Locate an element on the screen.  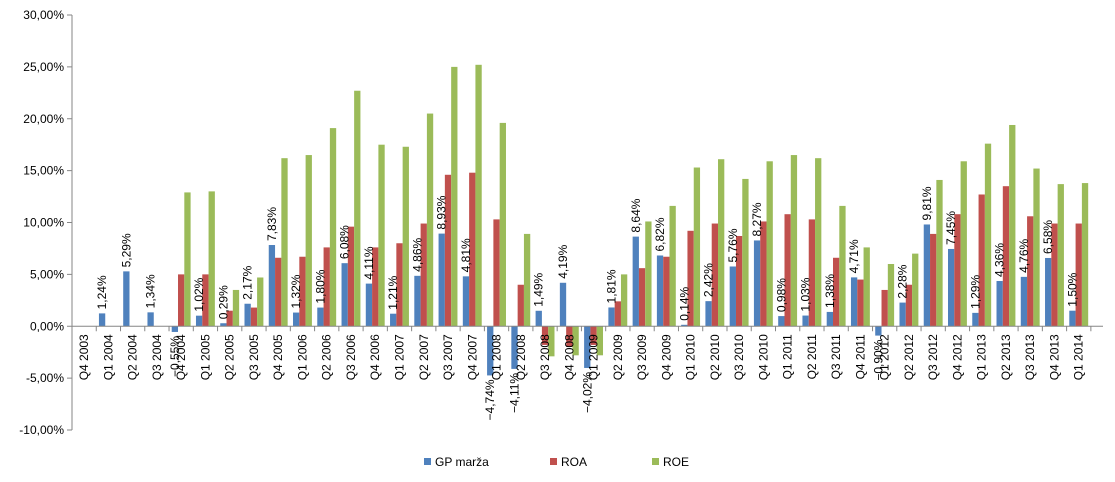
legend-label: ROE is located at coordinates (676, 462).